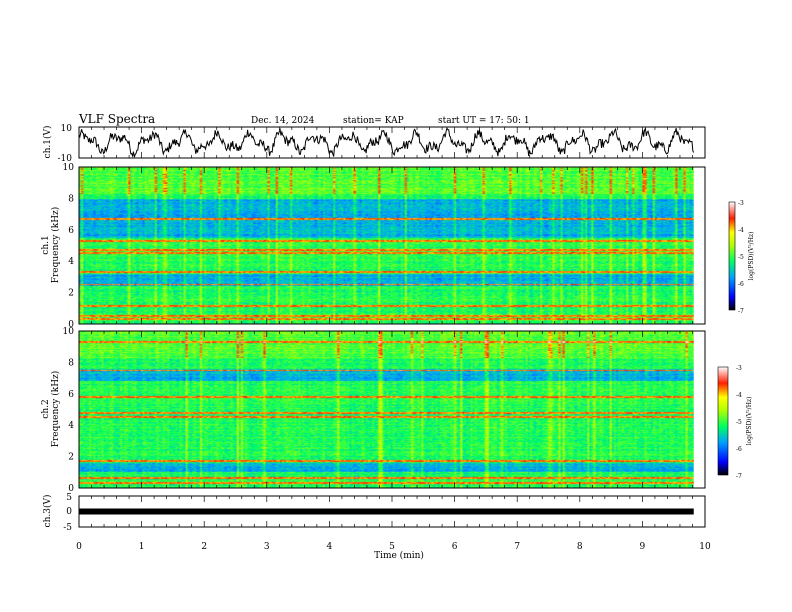  What do you see at coordinates (46, 408) in the screenshot?
I see `ch2-spectrogram-ylabel-channel: ch.2` at bounding box center [46, 408].